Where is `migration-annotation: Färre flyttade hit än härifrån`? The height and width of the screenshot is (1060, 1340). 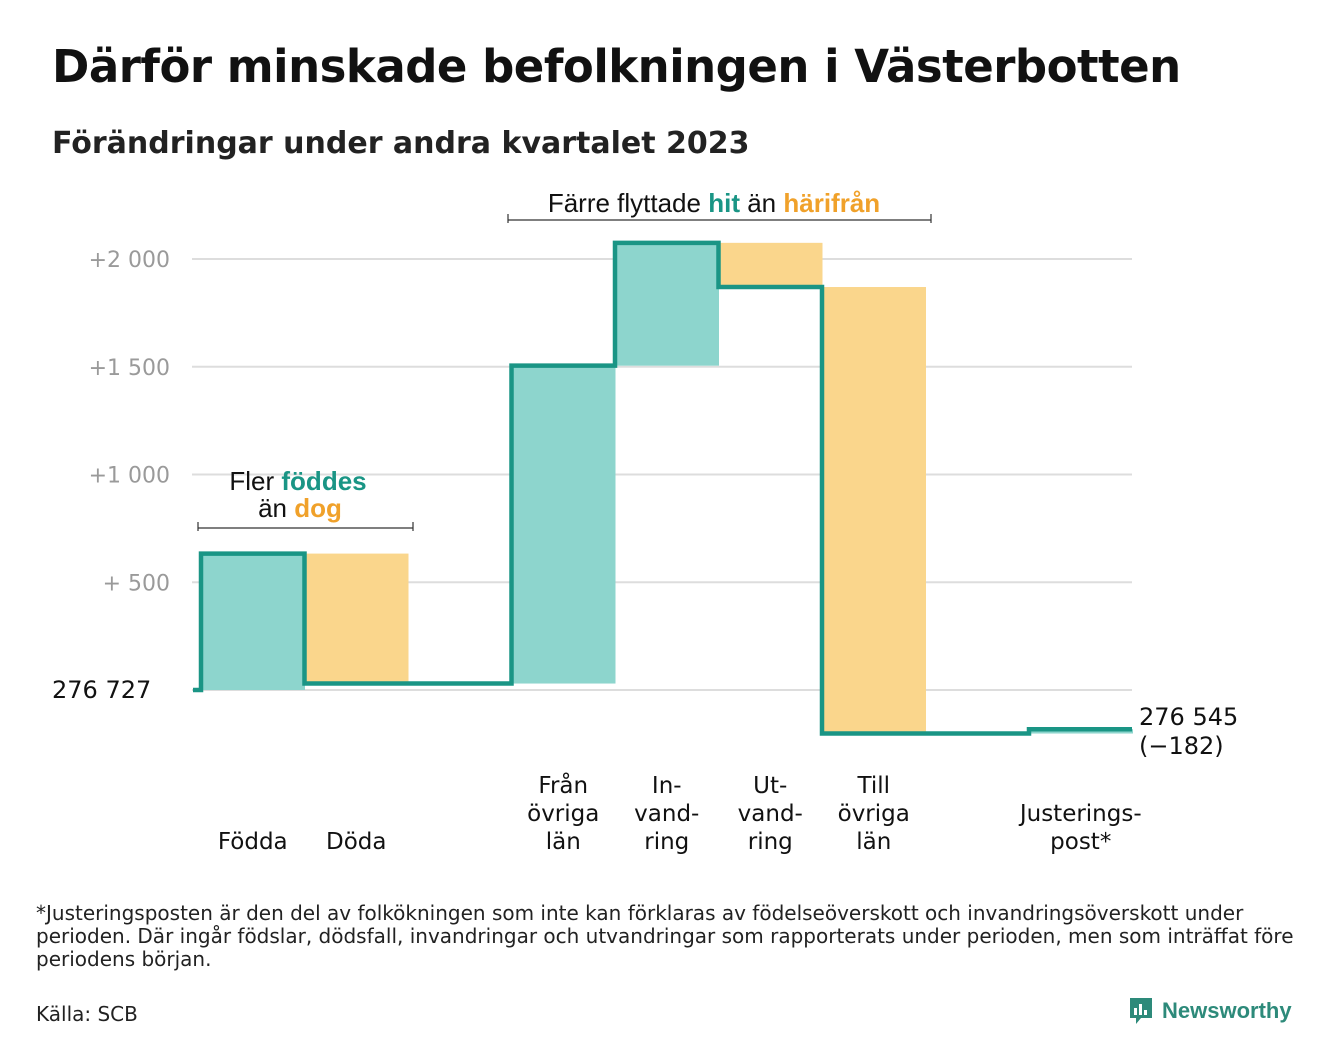
migration-annotation: Färre flyttade hit än härifrån is located at coordinates (714, 203).